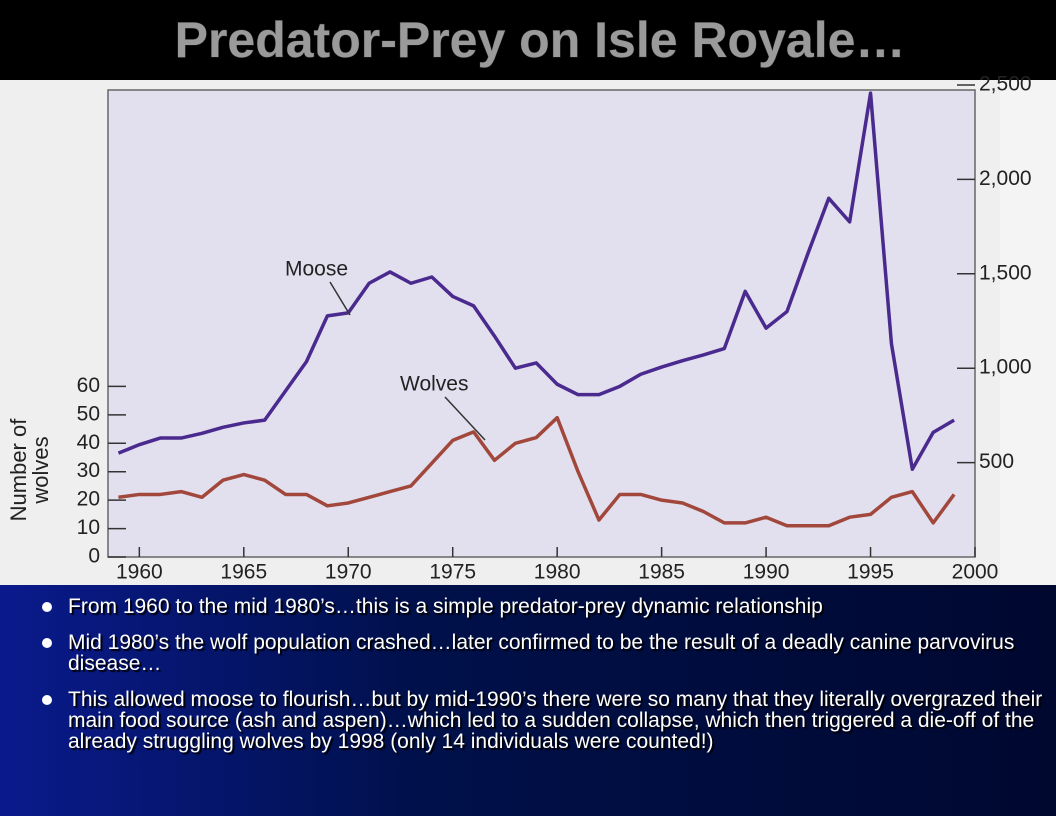 This screenshot has height=816, width=1056. What do you see at coordinates (139, 572) in the screenshot?
I see `x-tick-label: 1960` at bounding box center [139, 572].